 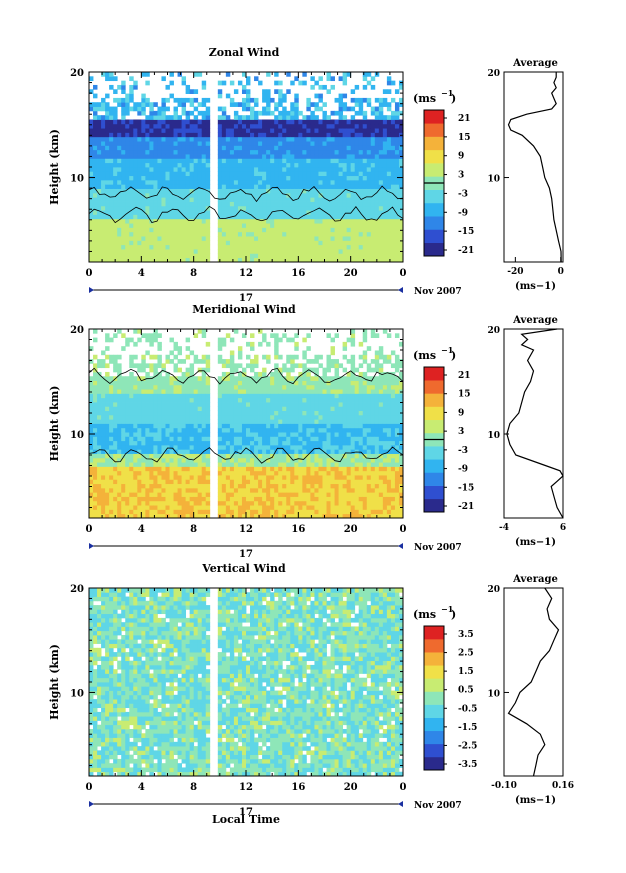 What do you see at coordinates (434, 236) in the screenshot?
I see `colorbar-segment` at bounding box center [434, 236].